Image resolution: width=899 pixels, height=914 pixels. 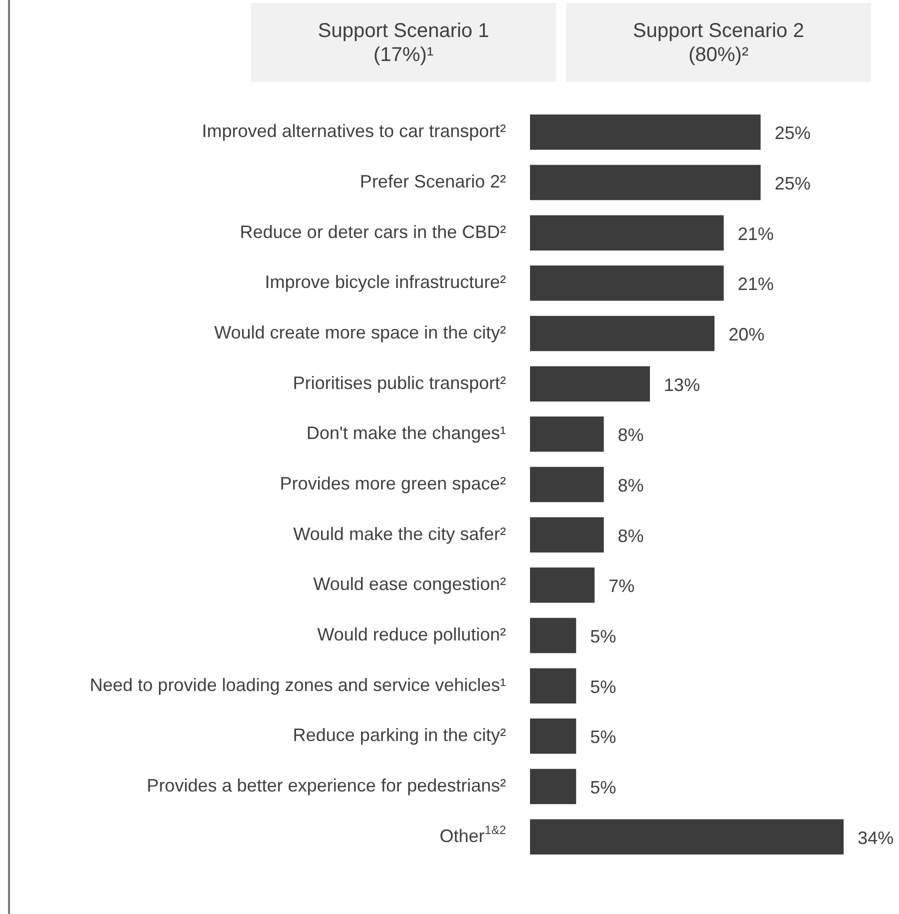 What do you see at coordinates (393, 483) in the screenshot?
I see `y-tick-label: Provides more green space²` at bounding box center [393, 483].